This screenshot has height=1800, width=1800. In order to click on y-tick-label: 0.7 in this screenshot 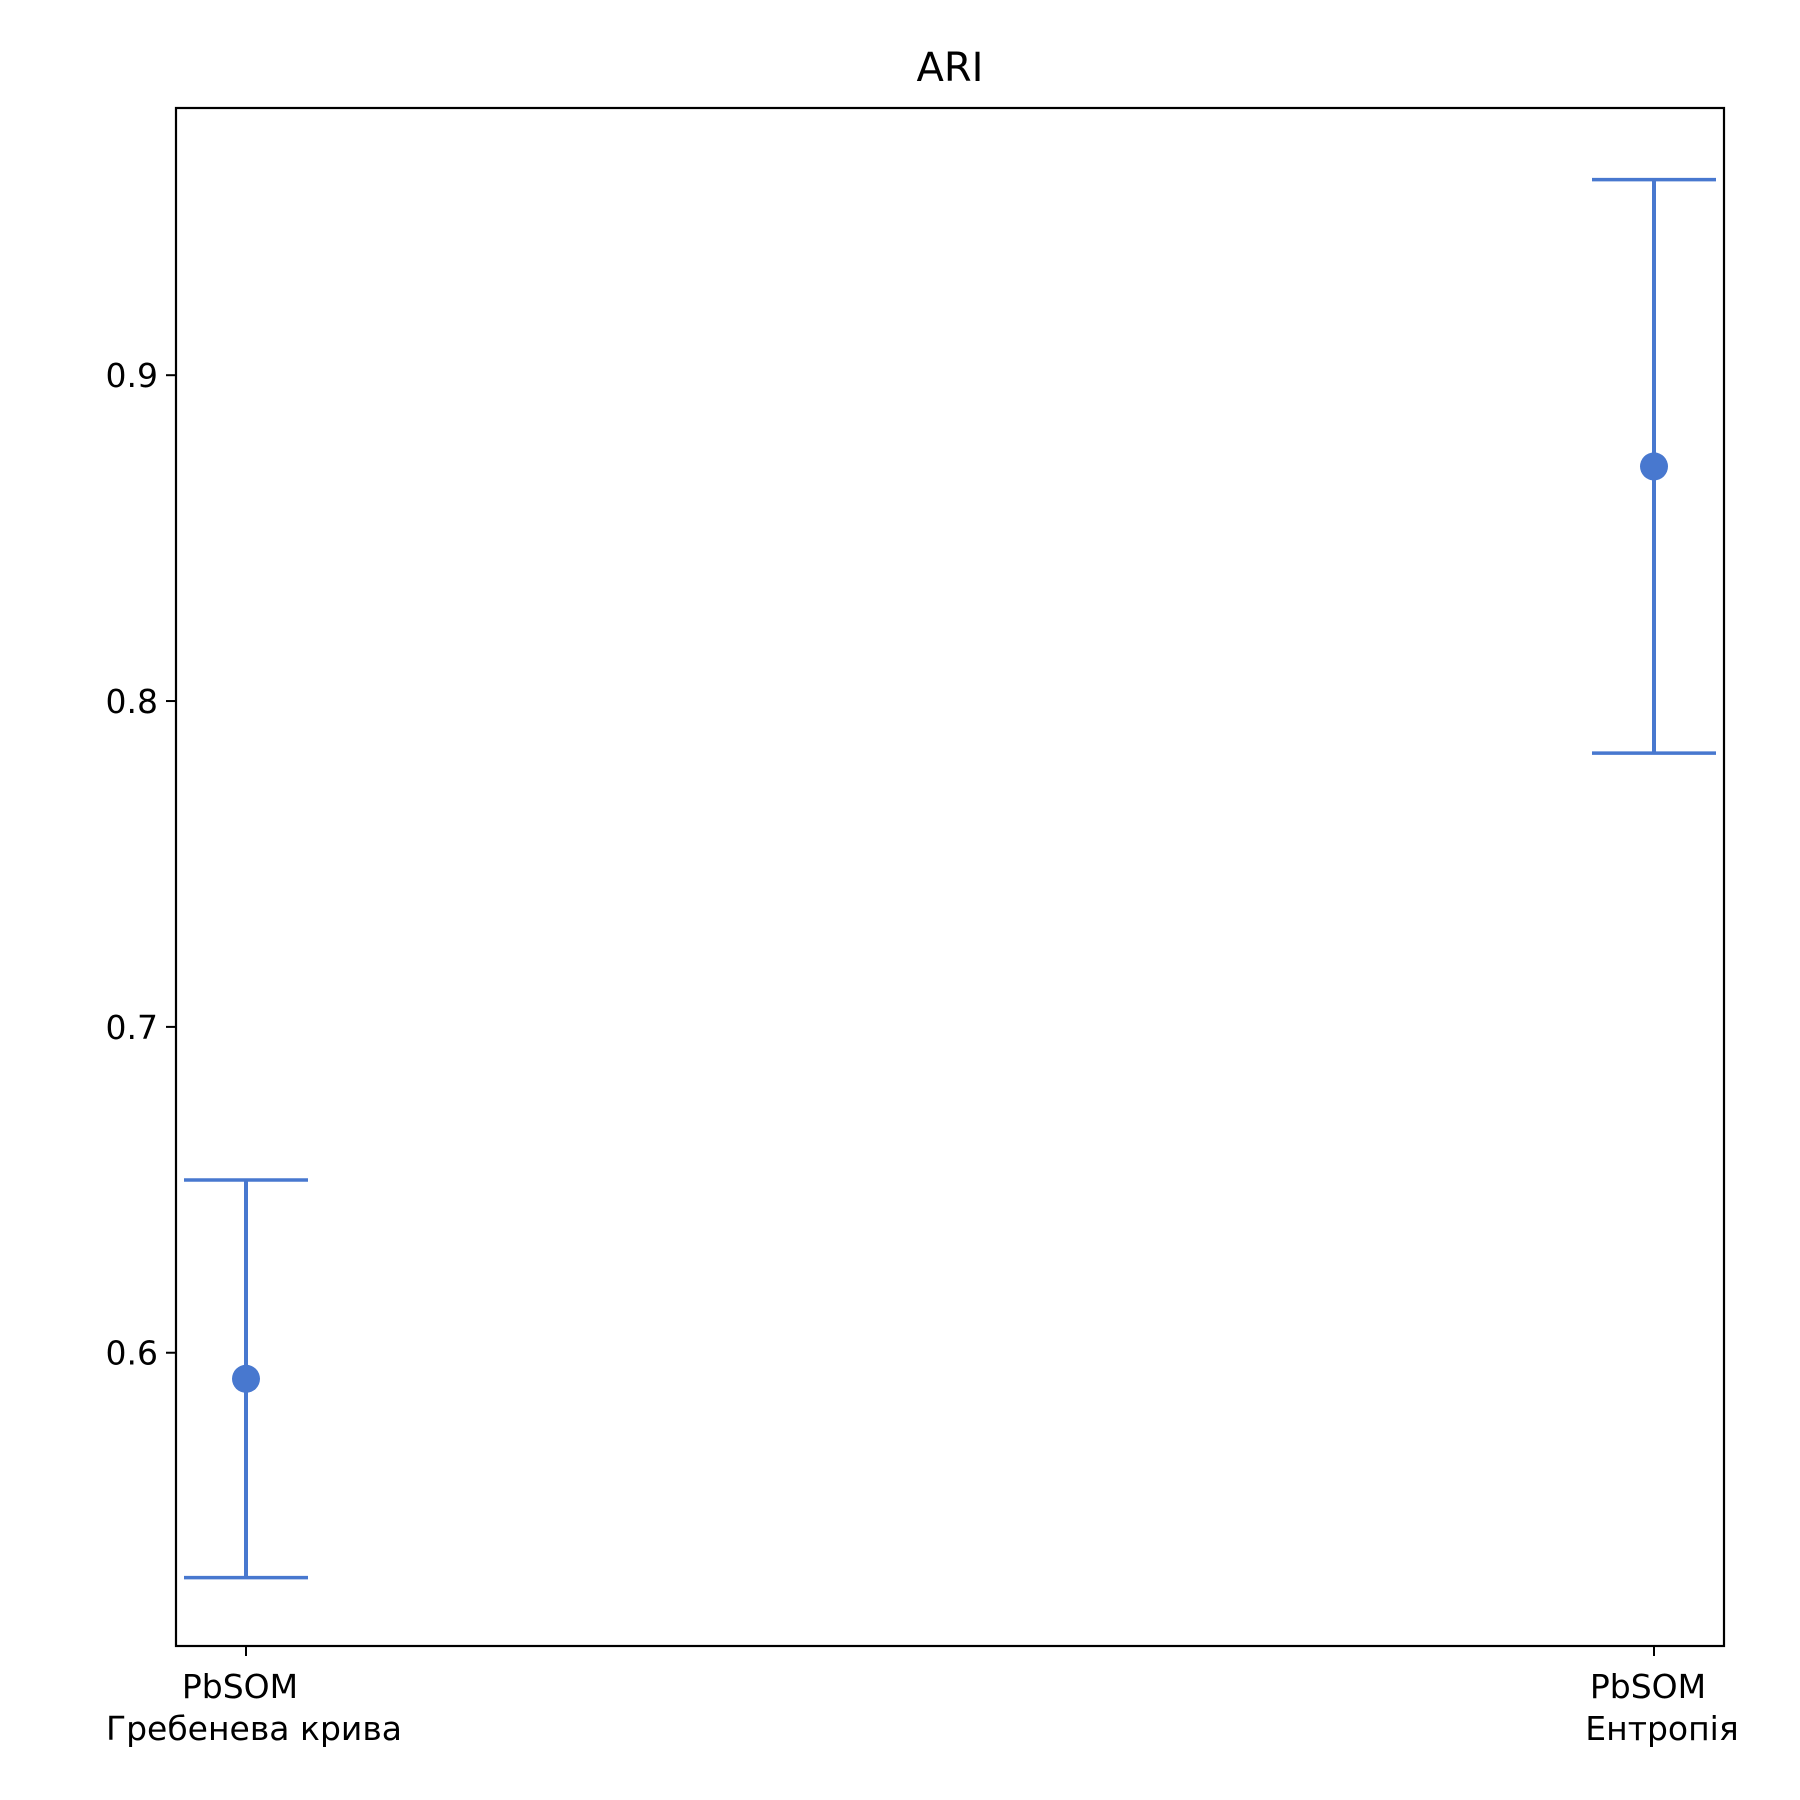, I will do `click(132, 1027)`.